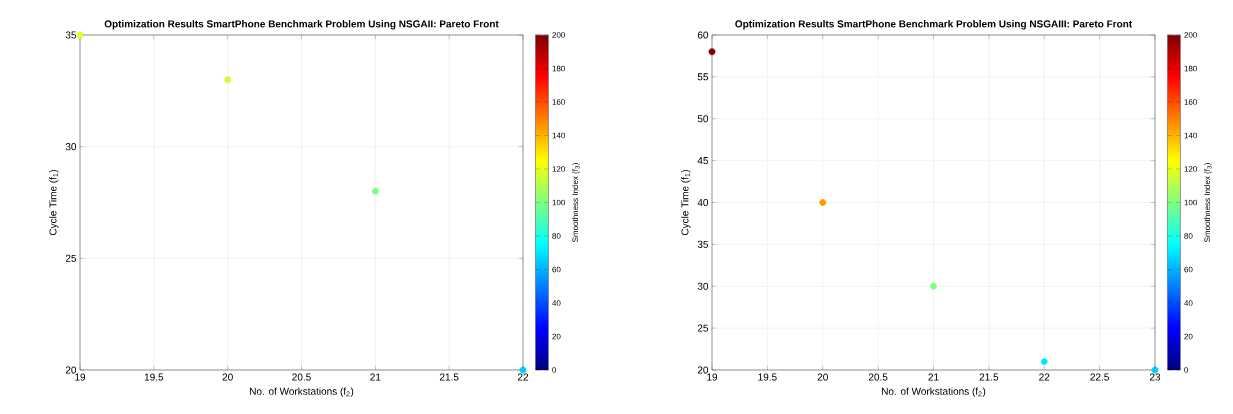 This screenshot has width=1233, height=414. Describe the element at coordinates (1099, 377) in the screenshot. I see `x-tick-label: 22.5` at that location.